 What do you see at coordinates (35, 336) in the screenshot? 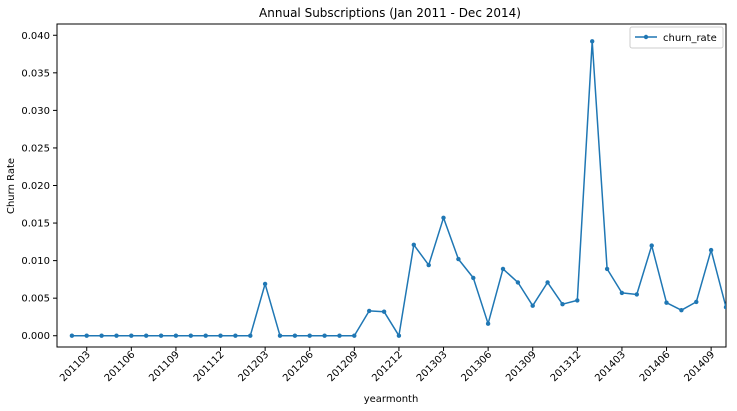
I see `y-tick-label: 0.000` at bounding box center [35, 336].